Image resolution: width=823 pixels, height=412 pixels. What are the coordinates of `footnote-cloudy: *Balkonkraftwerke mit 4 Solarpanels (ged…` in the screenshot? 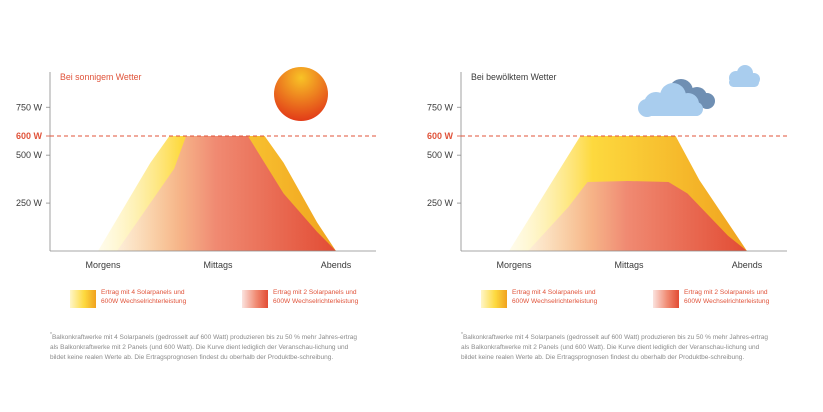 It's located at (617, 347).